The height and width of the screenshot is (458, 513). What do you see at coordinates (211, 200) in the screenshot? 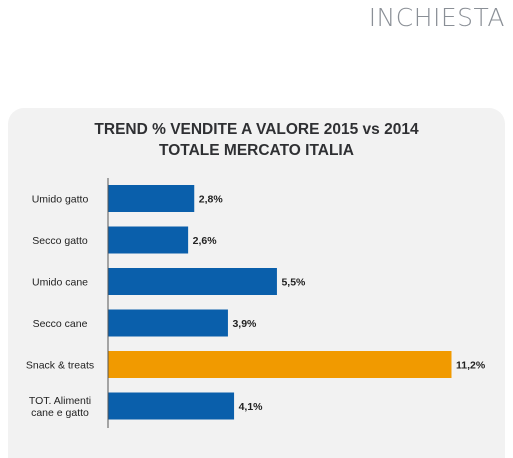
I see `value-label: 2,8%` at bounding box center [211, 200].